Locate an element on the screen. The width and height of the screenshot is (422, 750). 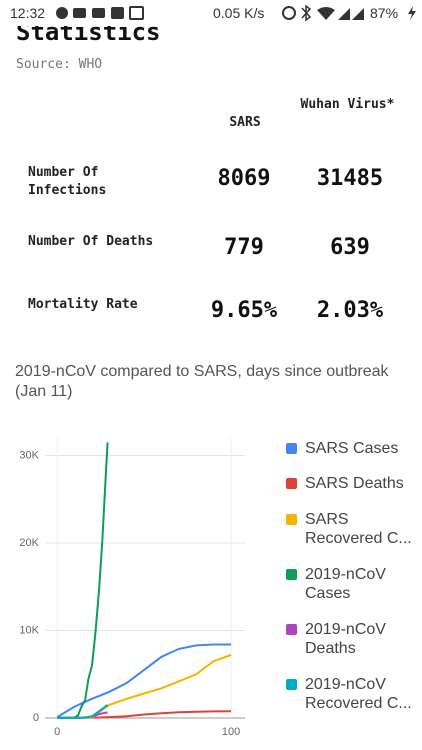
x-tick-label: 0 is located at coordinates (57, 732).